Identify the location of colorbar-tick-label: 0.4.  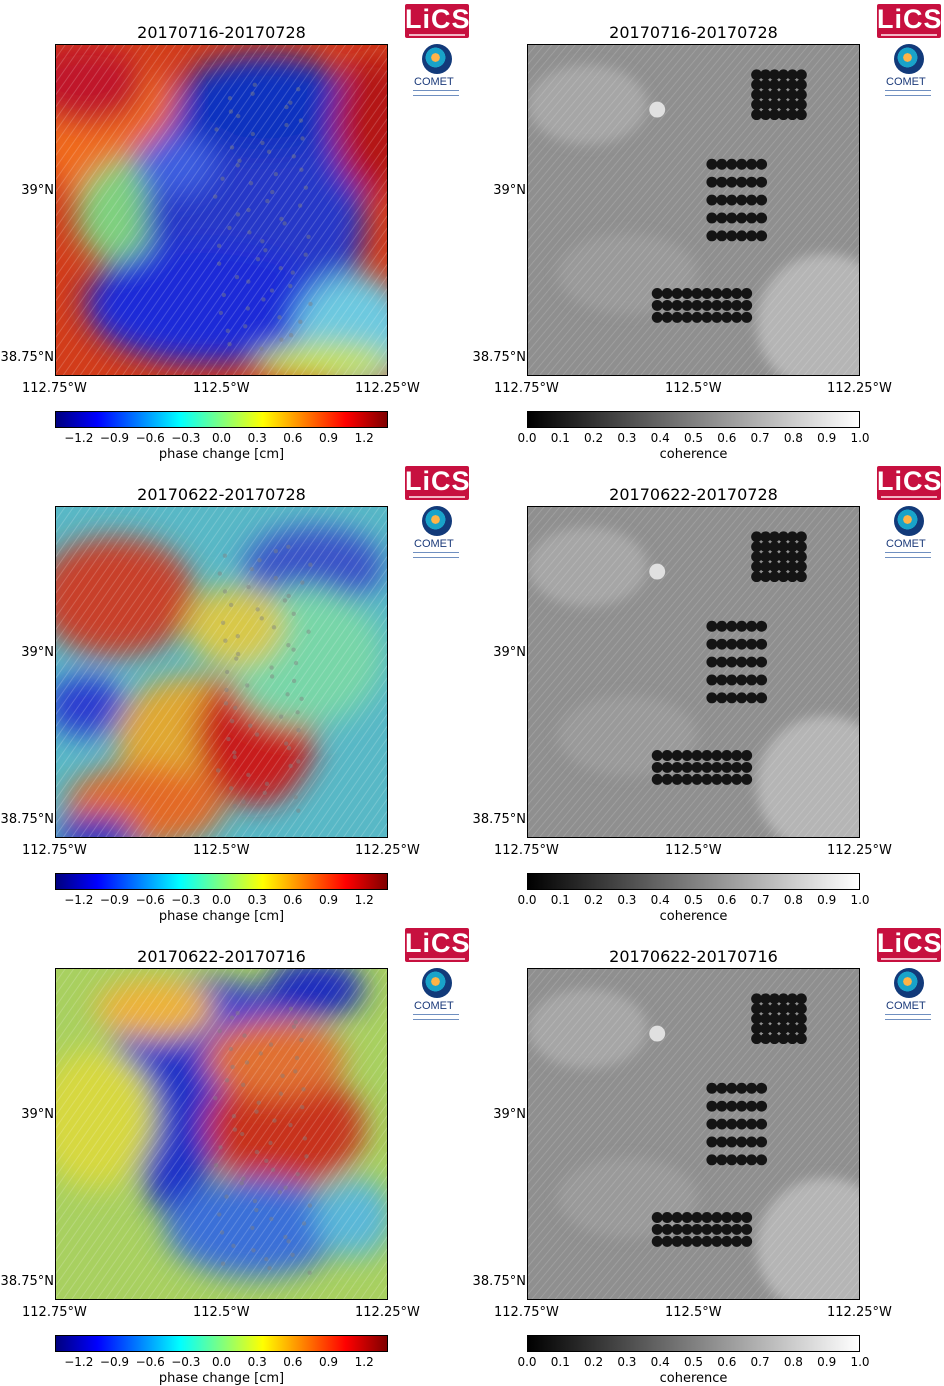
(660, 438).